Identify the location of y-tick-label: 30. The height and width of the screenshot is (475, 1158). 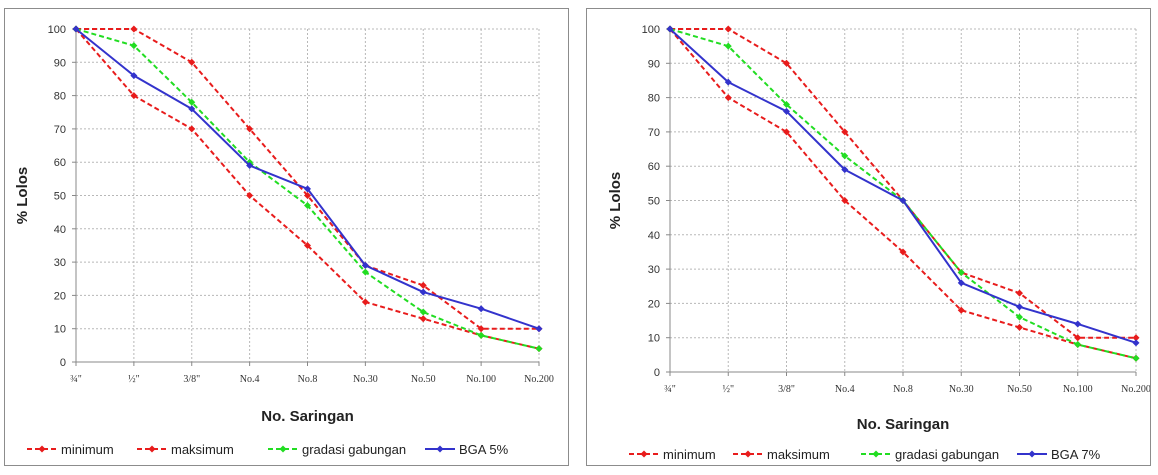
(654, 270).